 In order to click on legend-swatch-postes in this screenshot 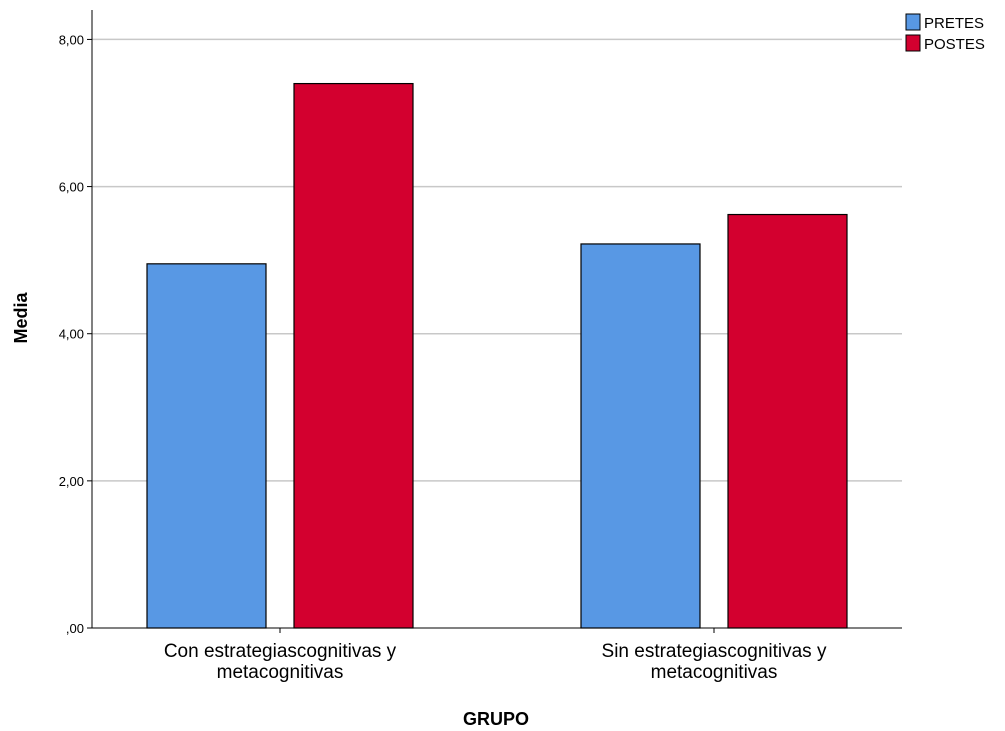, I will do `click(913, 43)`.